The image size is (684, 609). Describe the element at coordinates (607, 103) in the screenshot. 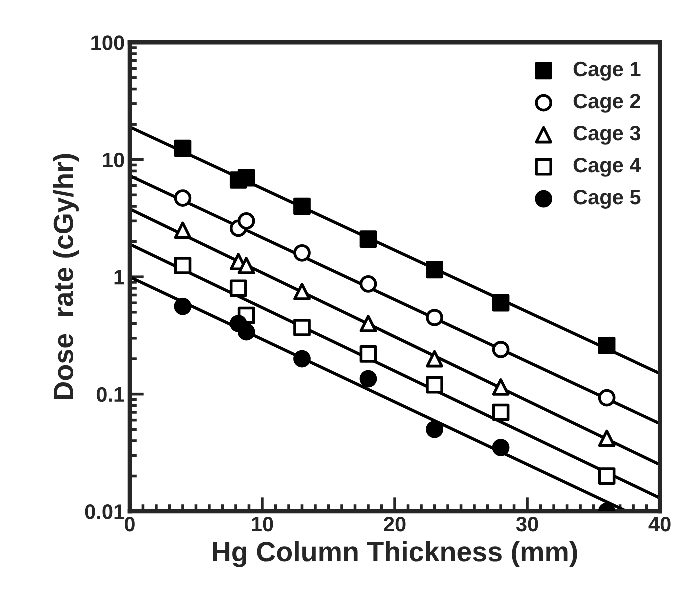

I see `legend-label: Cage 2` at that location.